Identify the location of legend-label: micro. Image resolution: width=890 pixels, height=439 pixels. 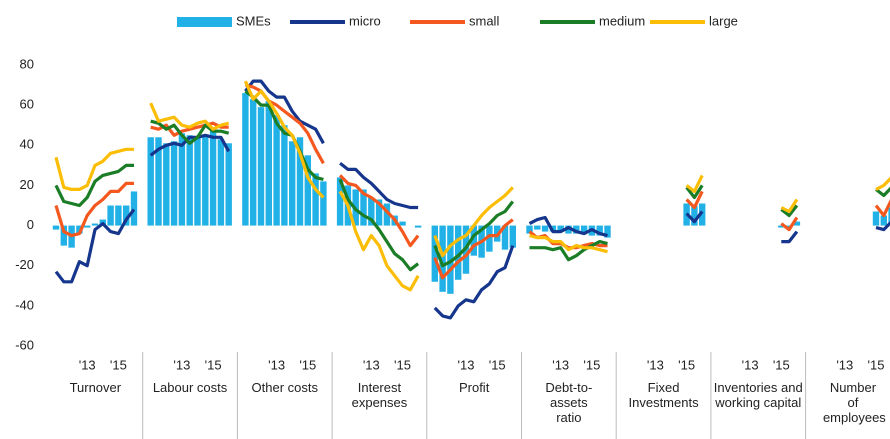
(365, 20).